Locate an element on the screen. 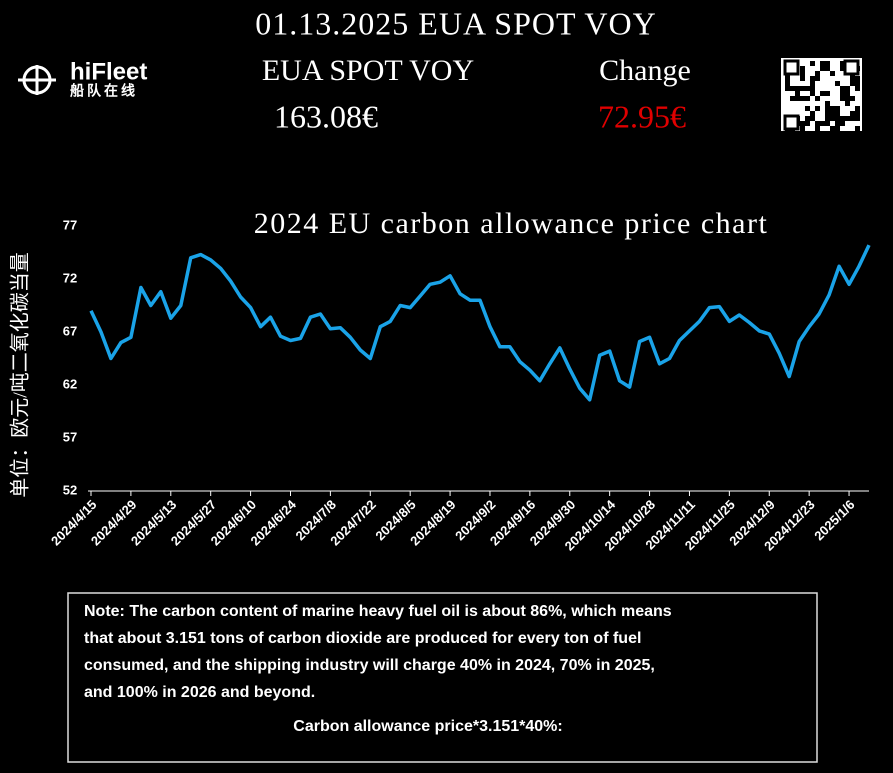  brand-sub: 船队在线 is located at coordinates (104, 91).